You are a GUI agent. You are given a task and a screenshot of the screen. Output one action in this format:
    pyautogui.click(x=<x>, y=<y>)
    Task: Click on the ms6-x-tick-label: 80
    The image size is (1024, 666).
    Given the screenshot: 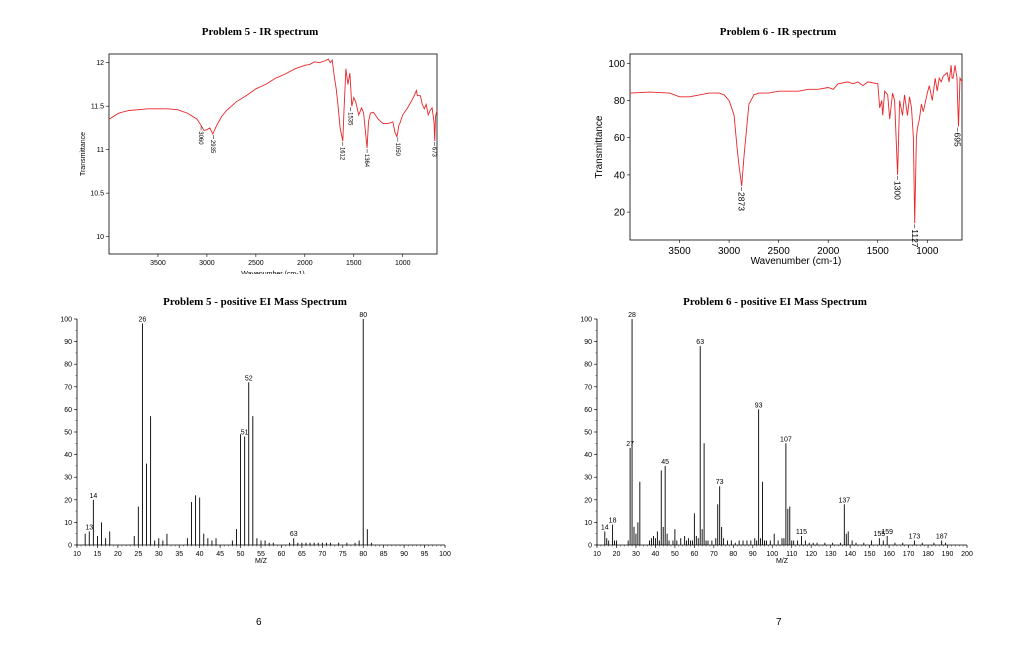 What is the action you would take?
    pyautogui.click(x=733, y=554)
    